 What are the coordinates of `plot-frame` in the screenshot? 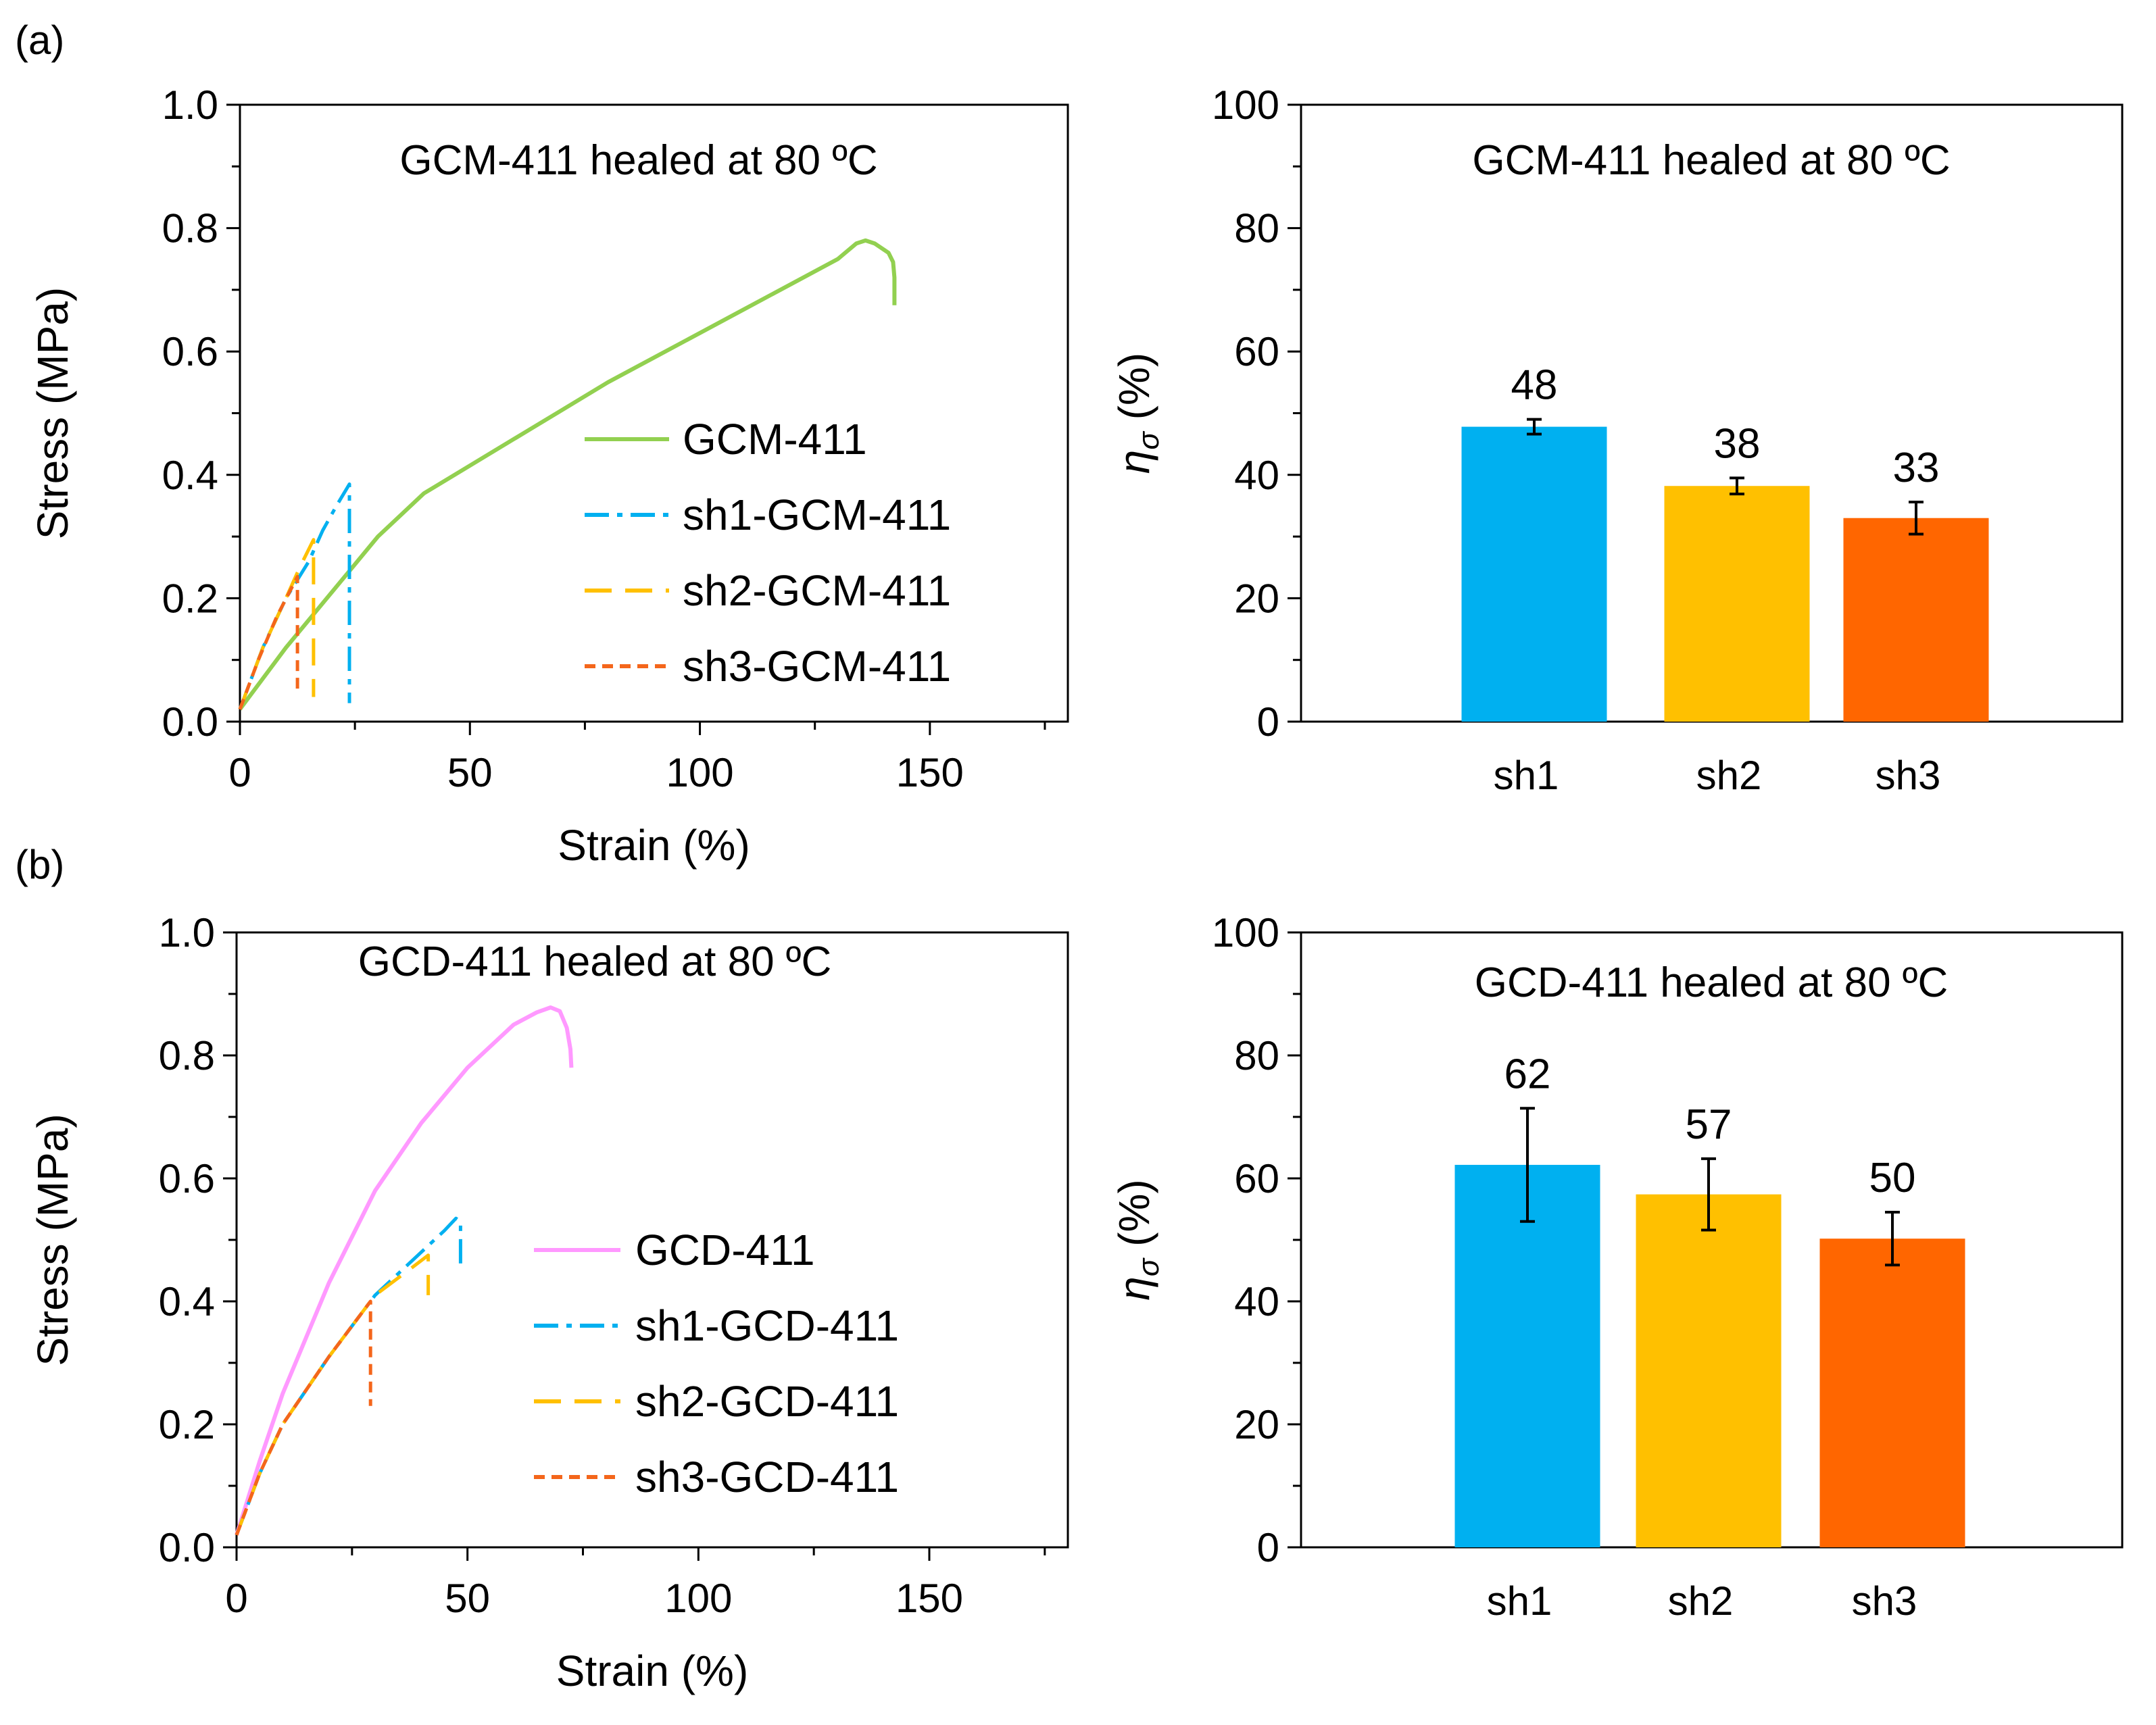 It's located at (654, 413).